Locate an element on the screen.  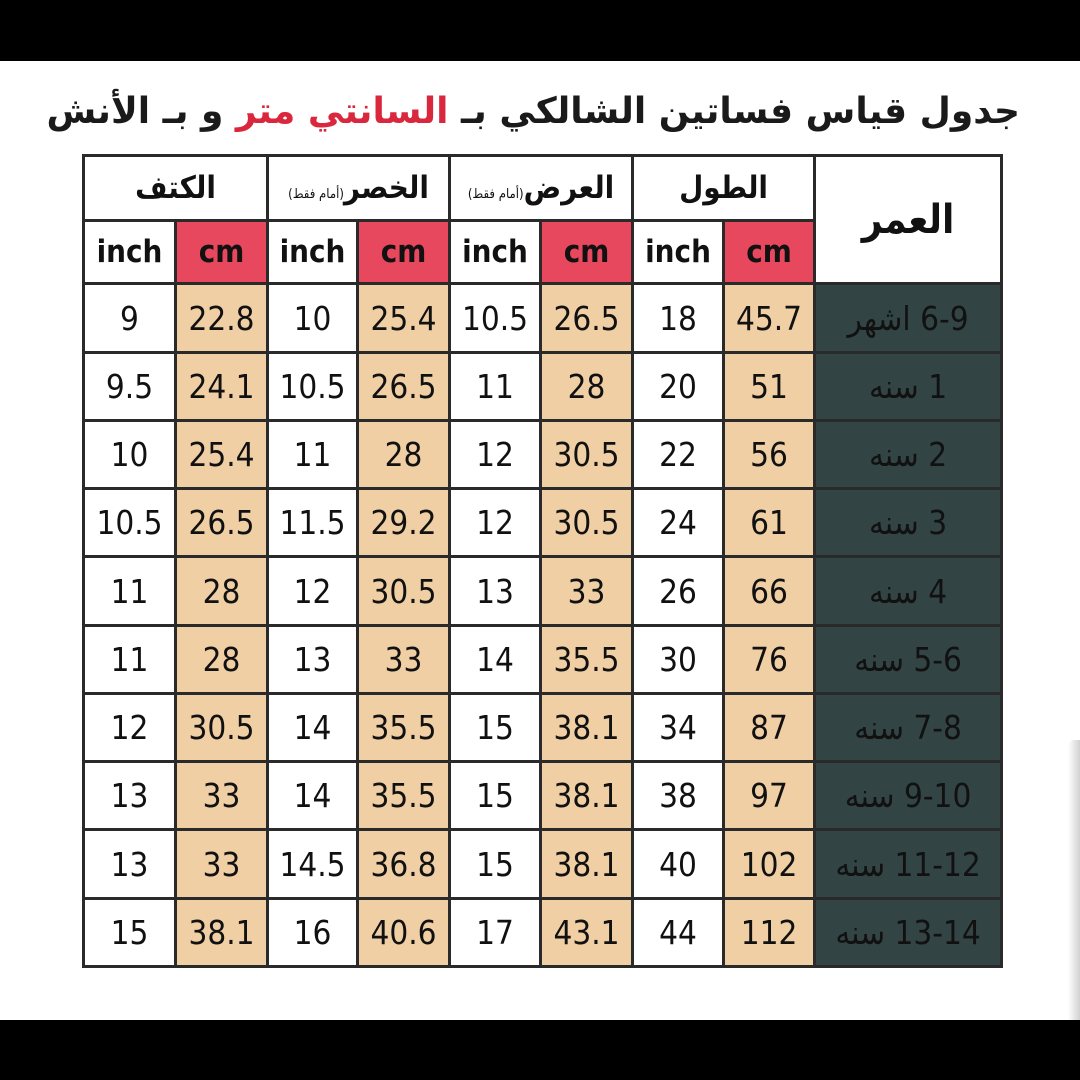
waist-inch-cell: 10.5 is located at coordinates (313, 386).